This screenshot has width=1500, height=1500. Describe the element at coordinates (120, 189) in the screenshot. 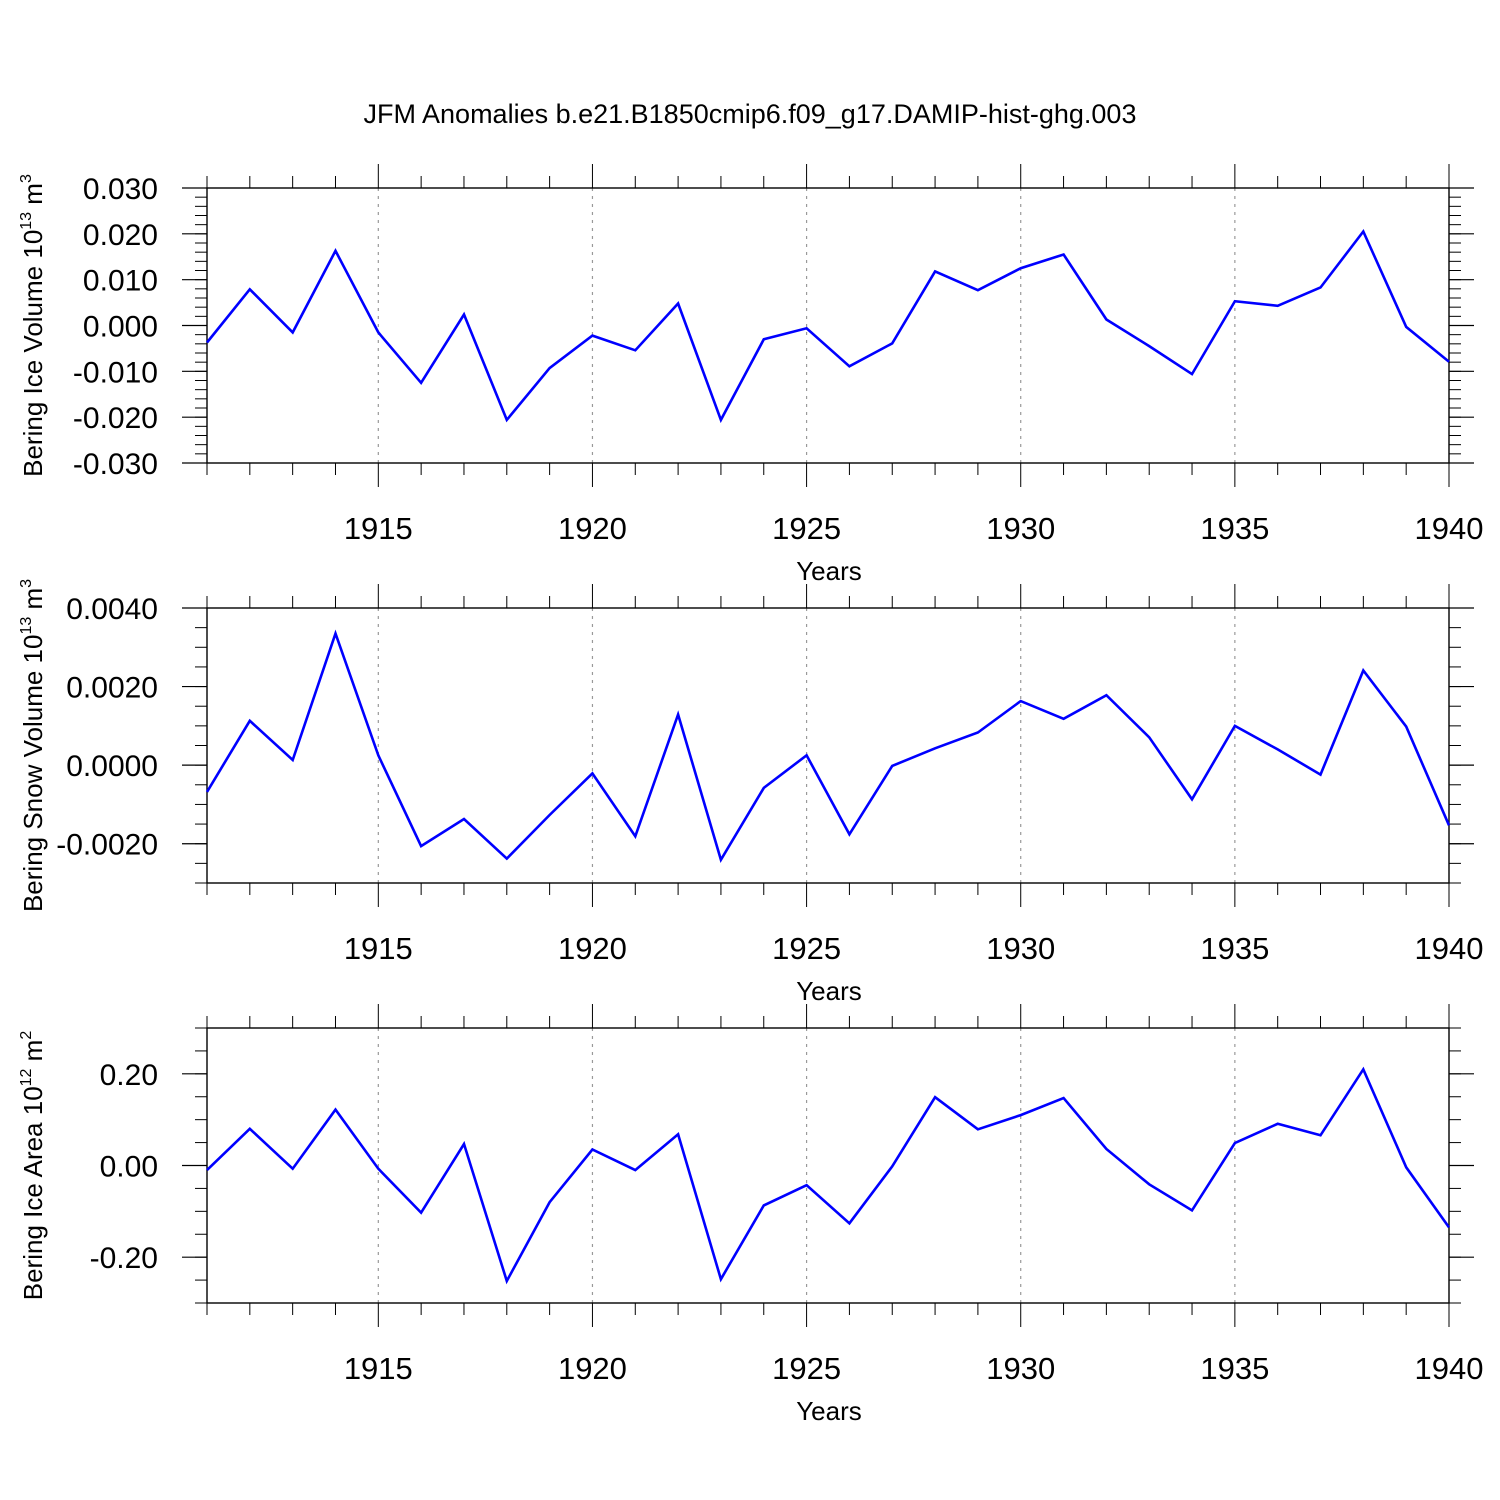

I see `y-tick-label: 0.030` at that location.